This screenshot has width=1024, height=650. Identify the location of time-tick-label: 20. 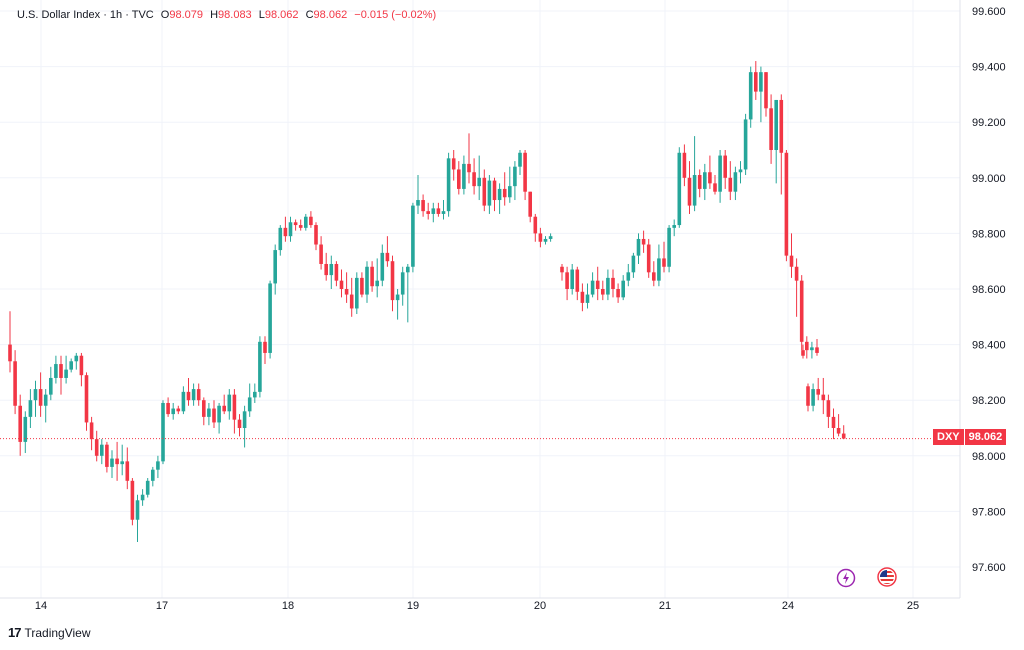
(540, 606).